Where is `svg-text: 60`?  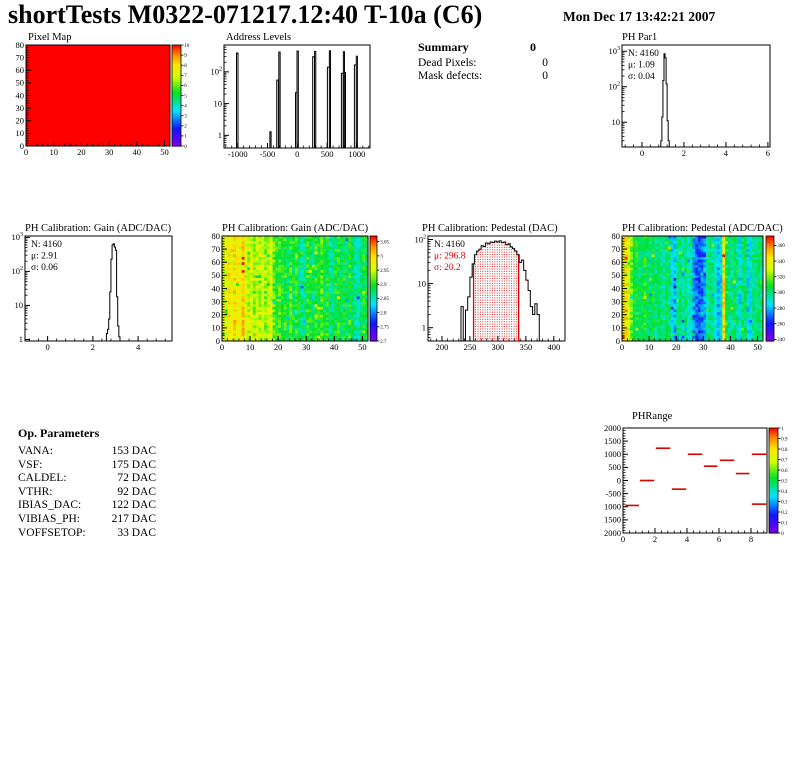 svg-text: 60 is located at coordinates (616, 262).